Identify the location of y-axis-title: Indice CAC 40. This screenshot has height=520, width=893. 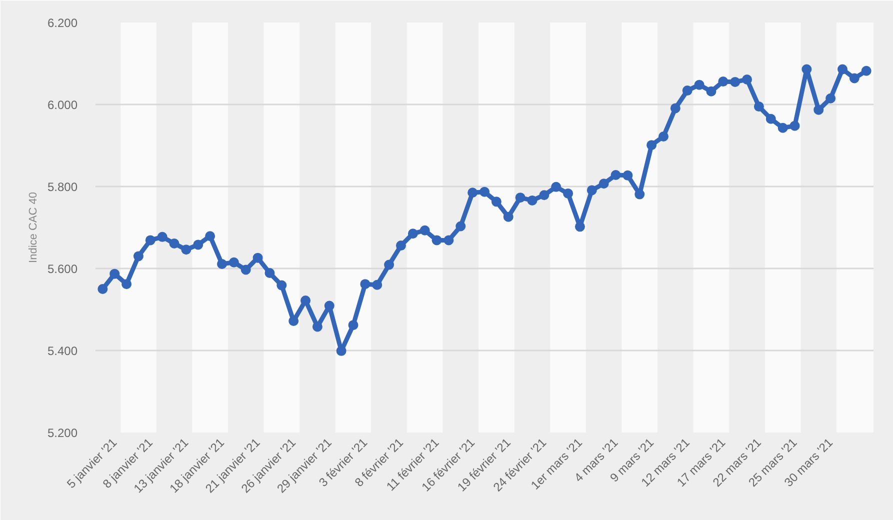
(33, 227).